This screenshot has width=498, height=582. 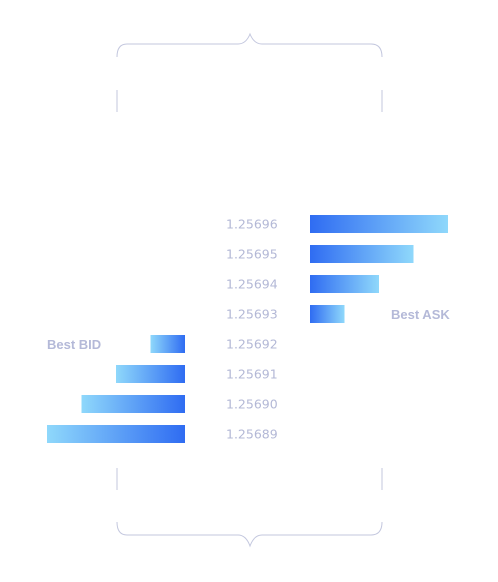 I want to click on bid-bars, so click(x=116, y=389).